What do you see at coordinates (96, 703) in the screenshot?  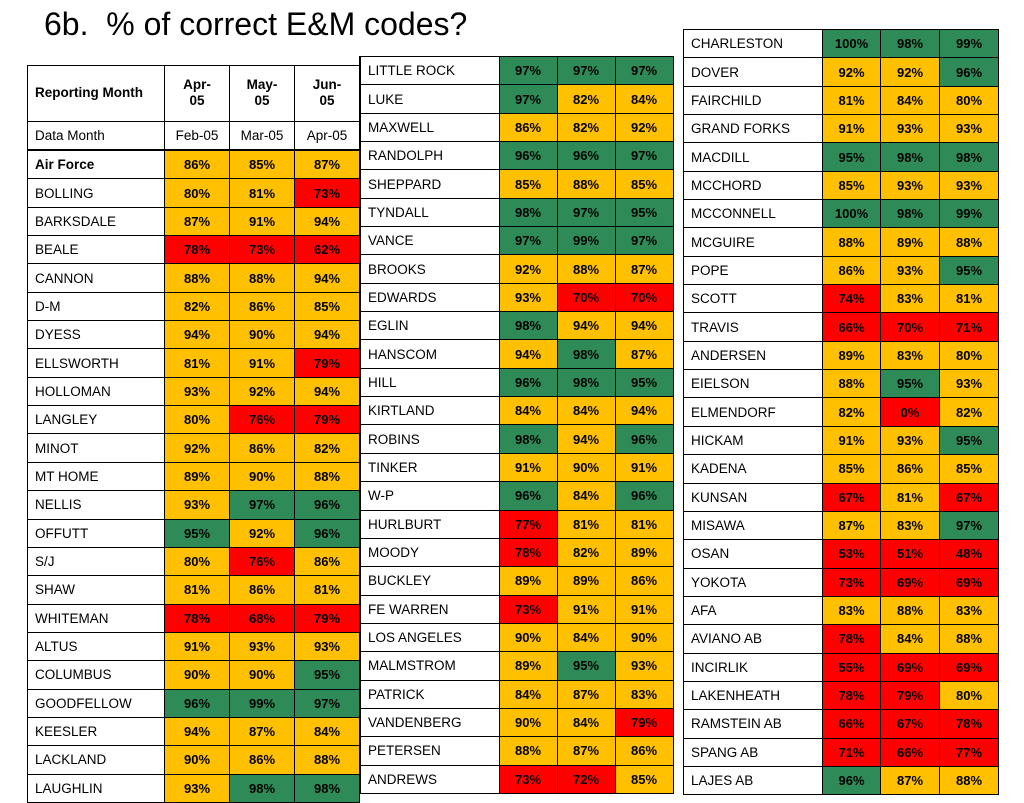 I see `base-name: GOODFELLOW` at bounding box center [96, 703].